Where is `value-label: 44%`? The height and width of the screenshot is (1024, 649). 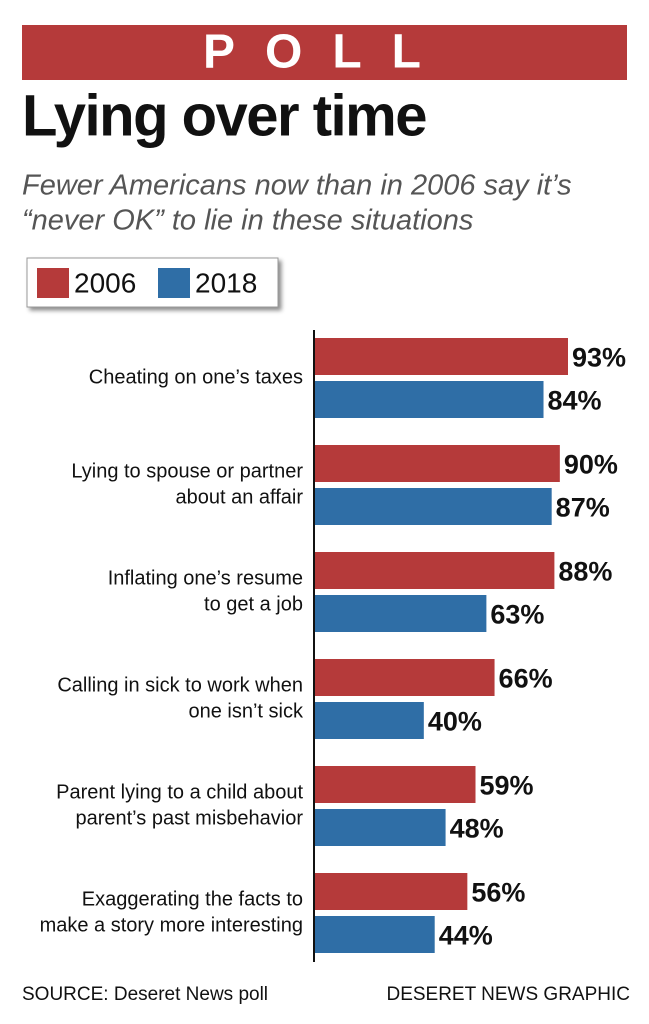
value-label: 44% is located at coordinates (466, 936).